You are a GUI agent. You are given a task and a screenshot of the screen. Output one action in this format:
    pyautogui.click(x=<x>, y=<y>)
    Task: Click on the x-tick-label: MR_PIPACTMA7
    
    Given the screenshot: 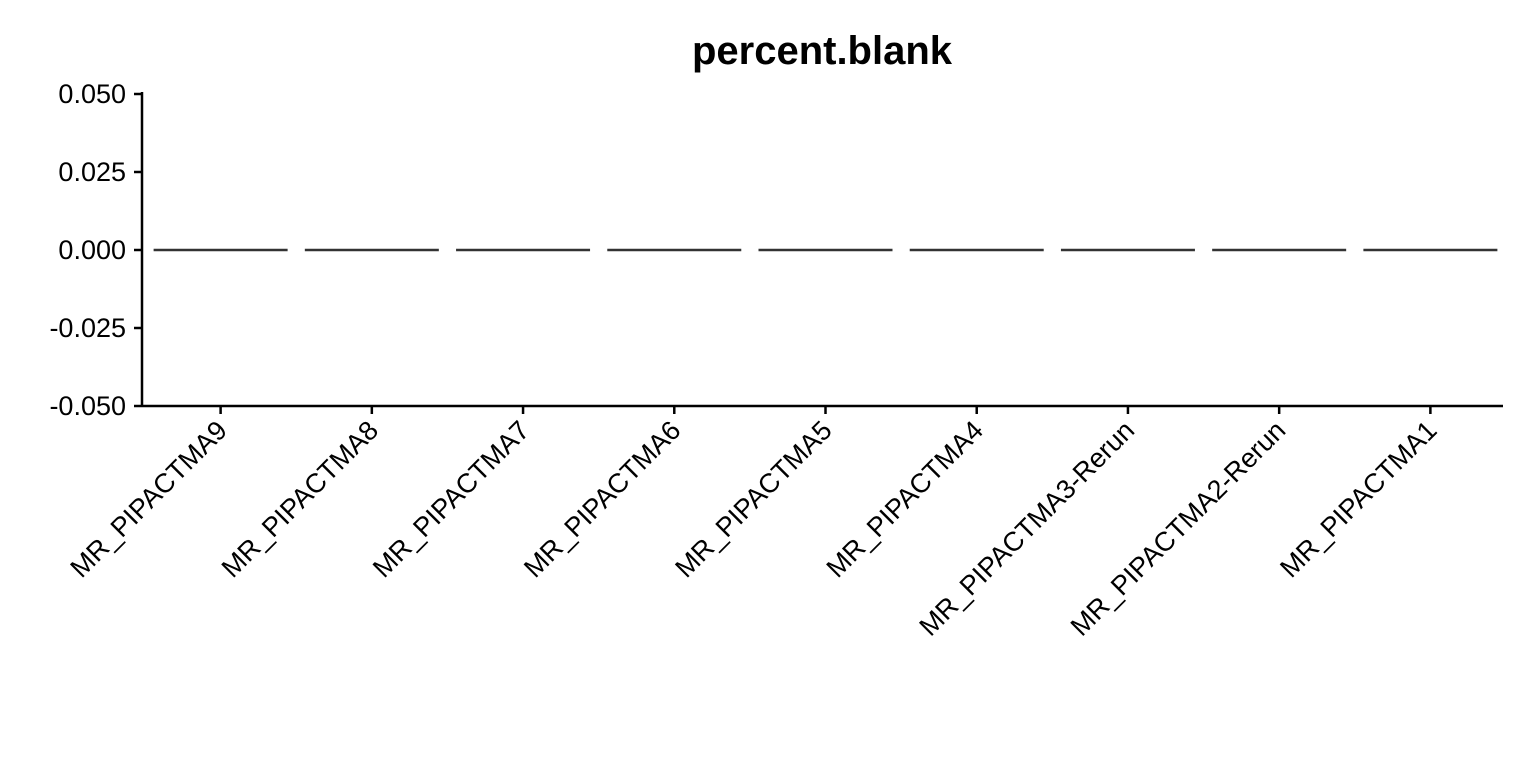 What is the action you would take?
    pyautogui.click(x=451, y=499)
    